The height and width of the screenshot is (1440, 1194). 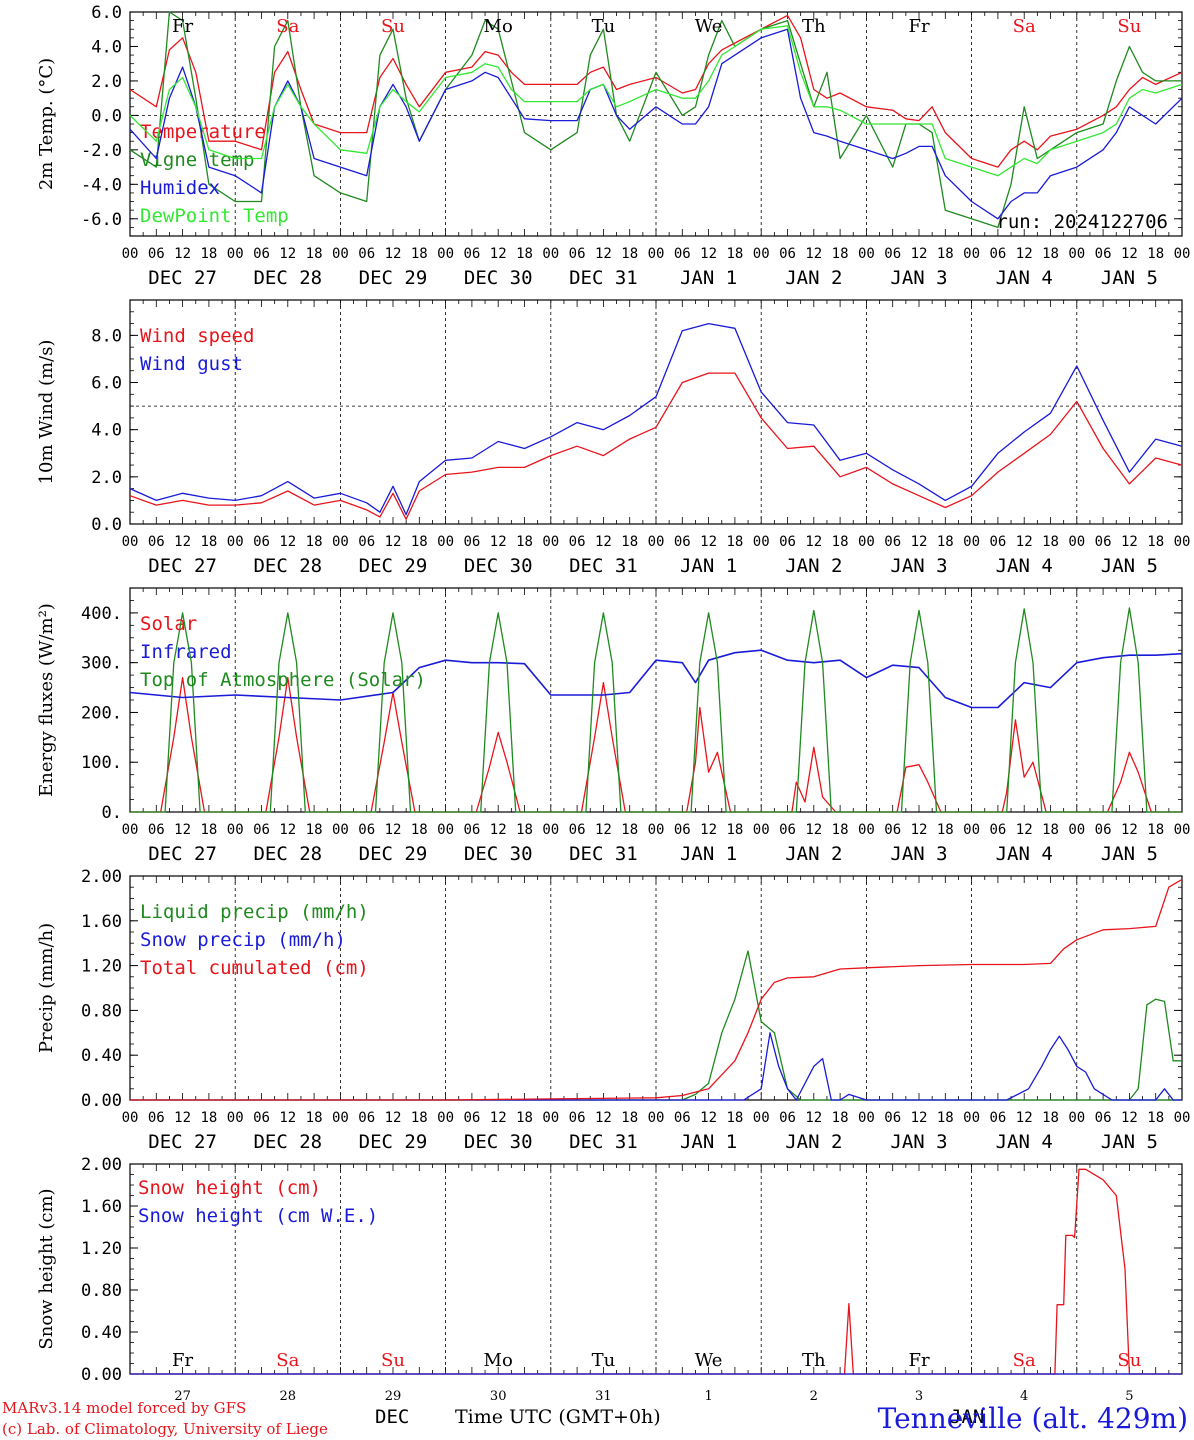 I want to click on legend-entry: Snow precip (mm/h), so click(x=243, y=940).